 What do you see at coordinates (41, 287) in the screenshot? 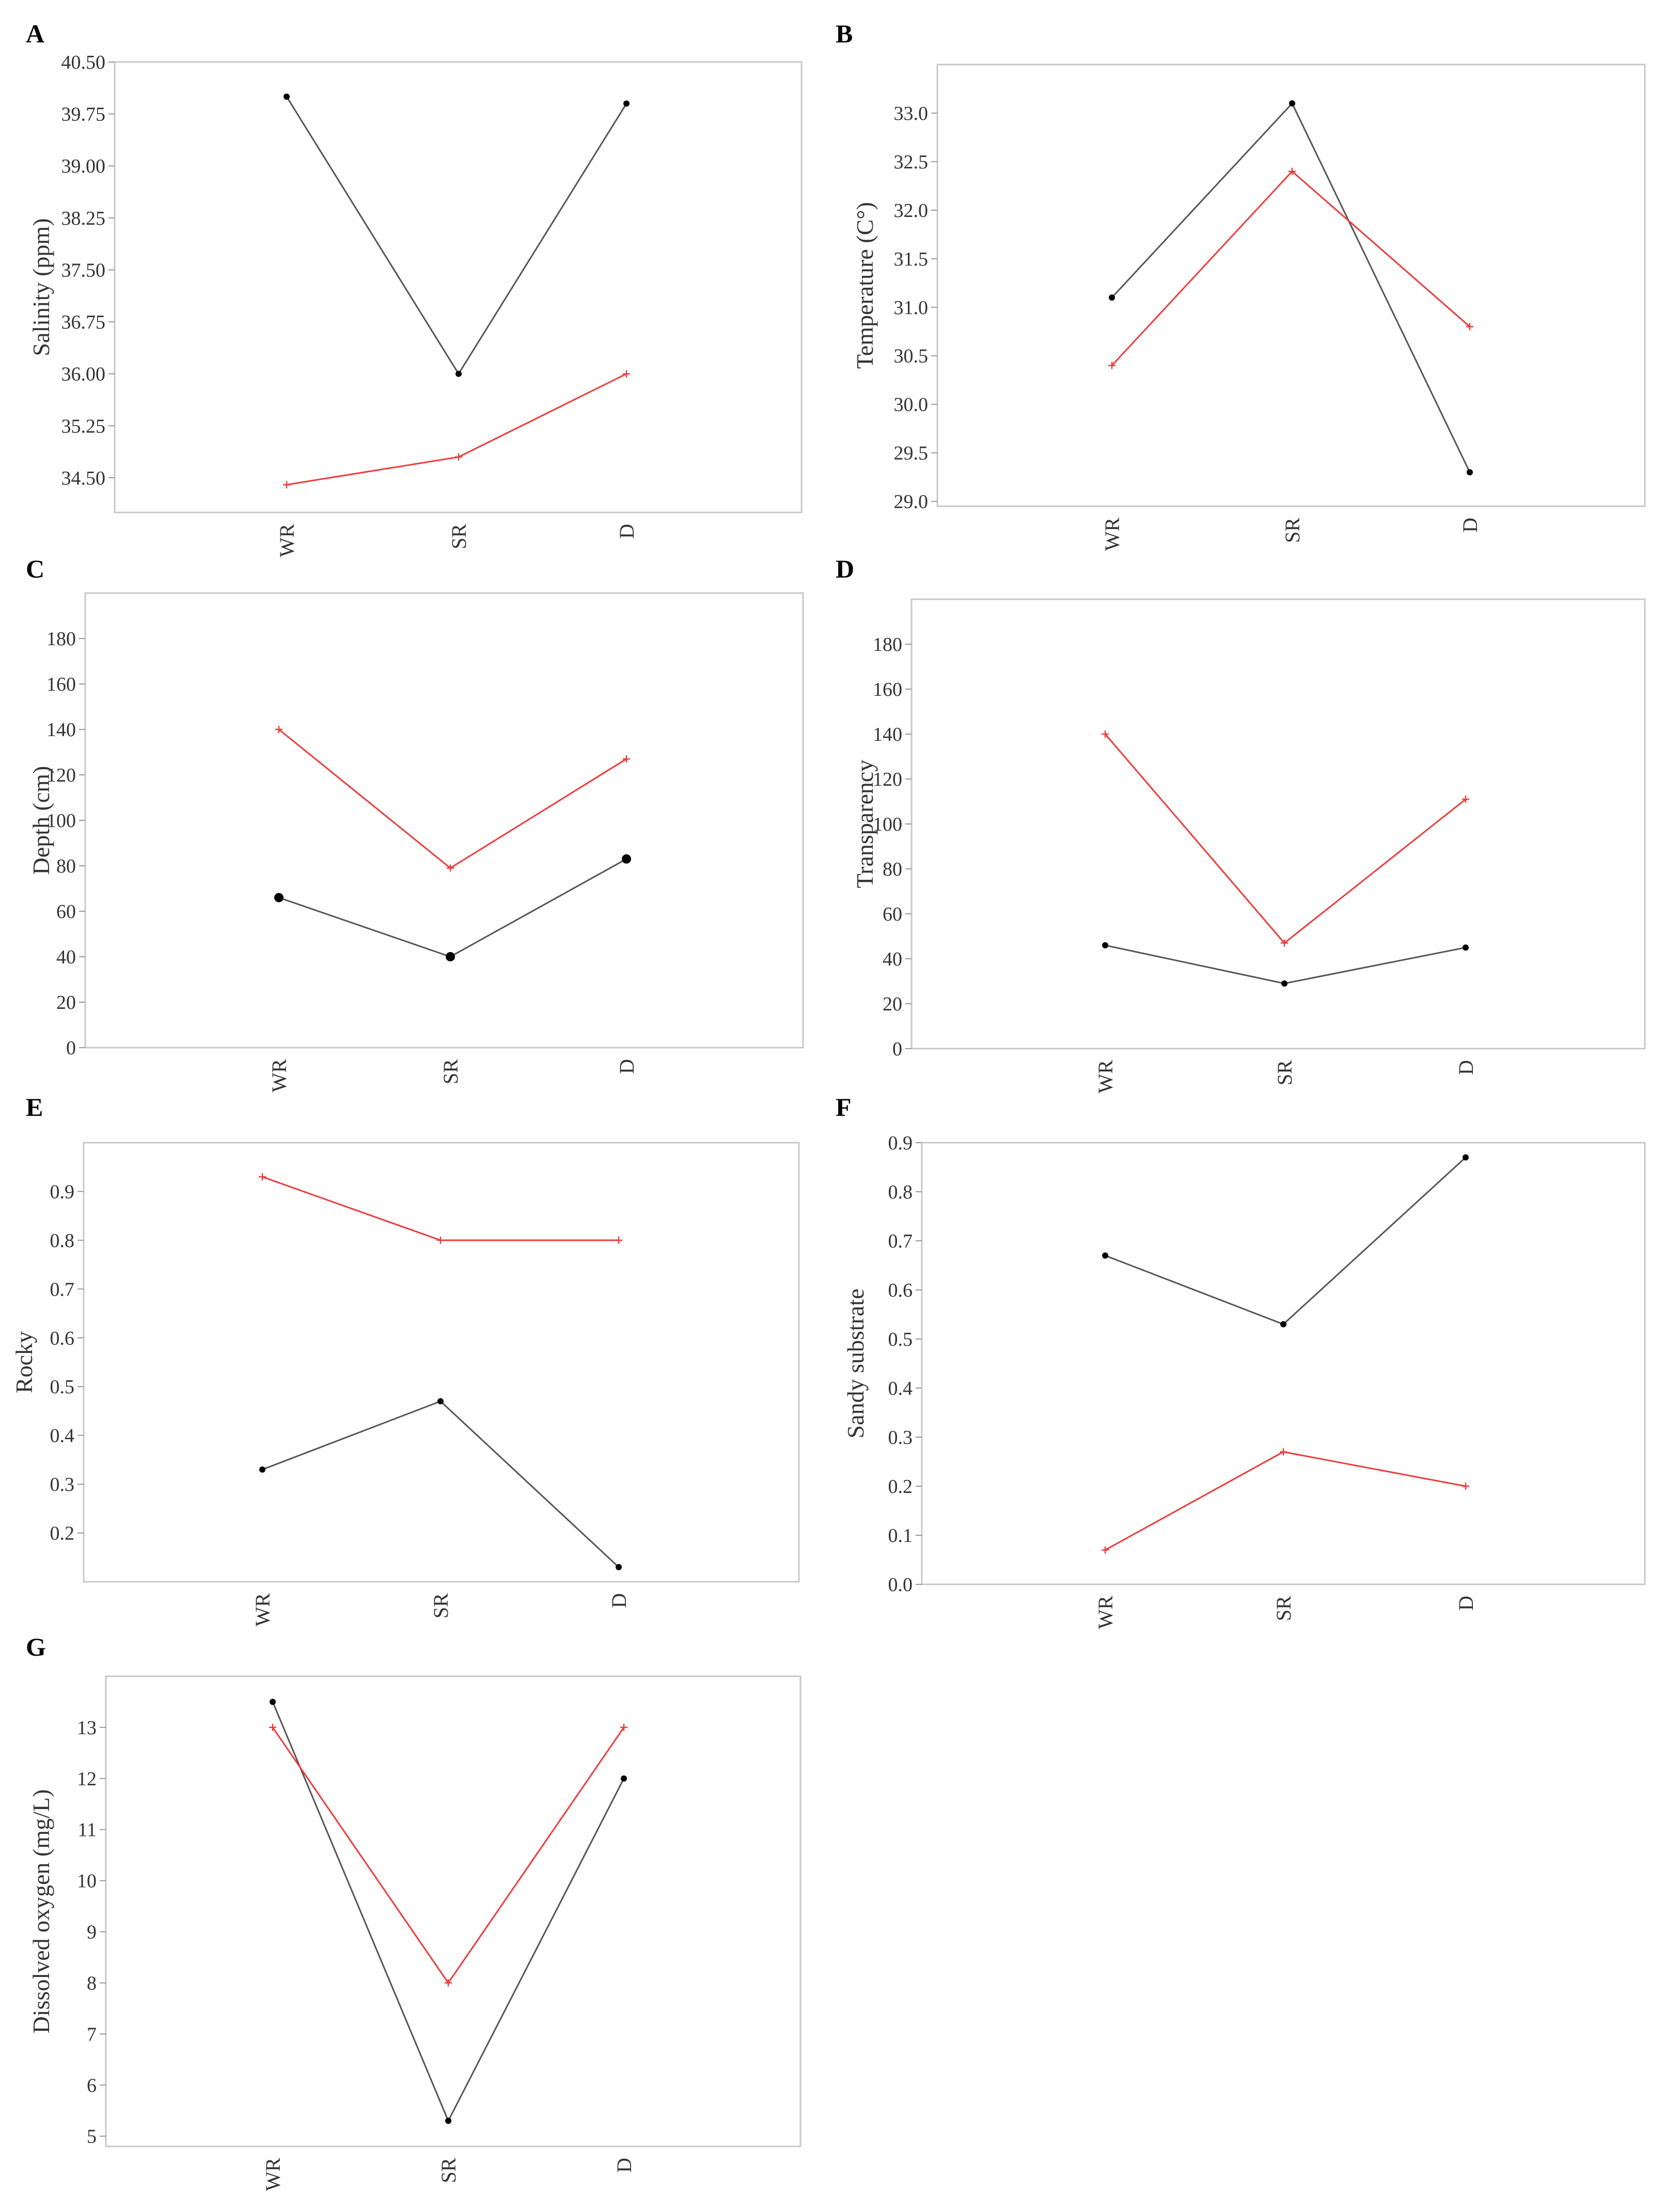
I see `y-axis-label: Salinity (ppm)` at bounding box center [41, 287].